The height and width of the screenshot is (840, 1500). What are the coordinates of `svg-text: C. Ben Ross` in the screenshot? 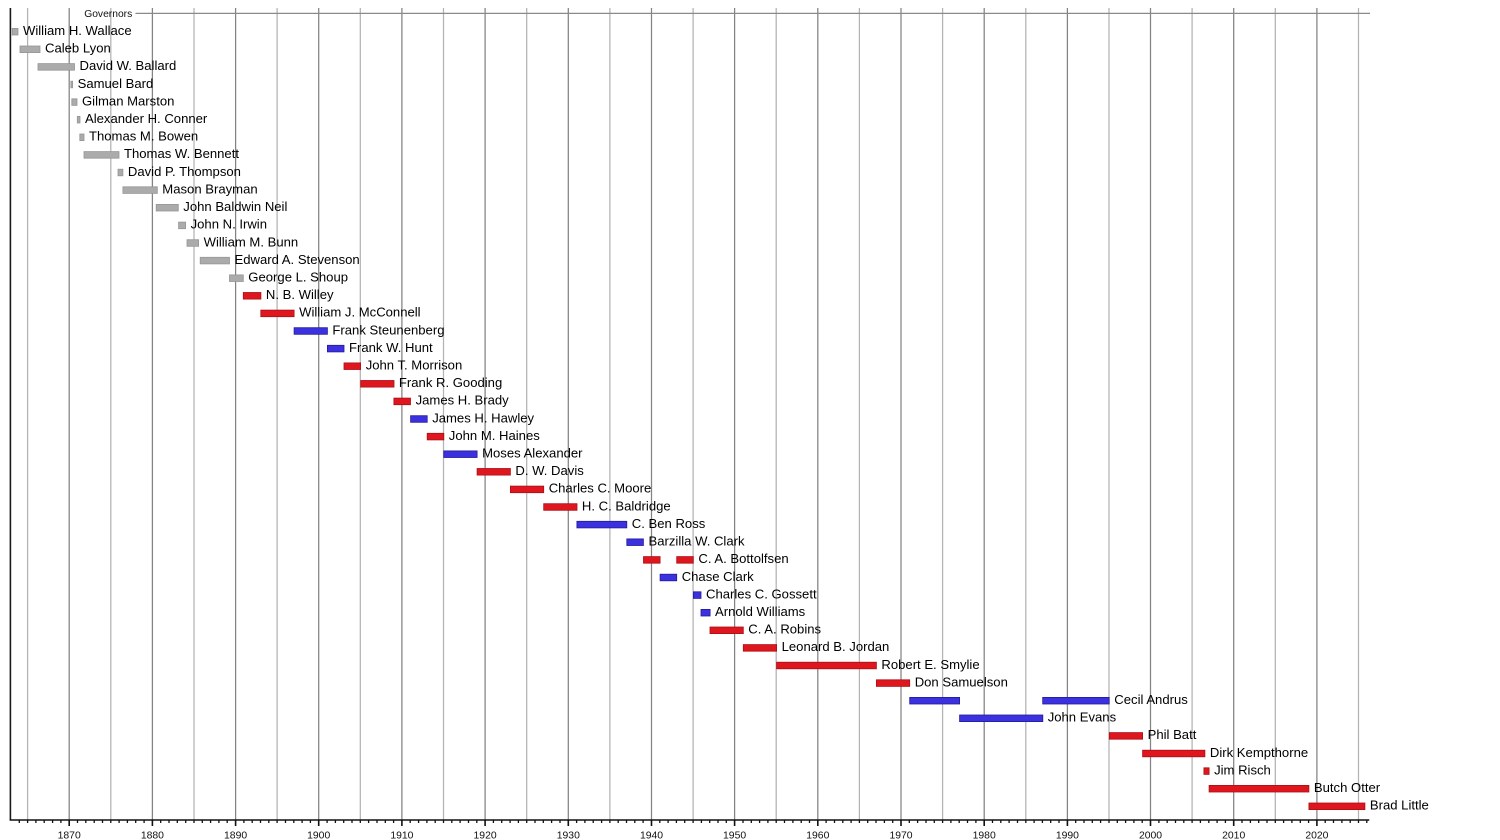 It's located at (669, 523).